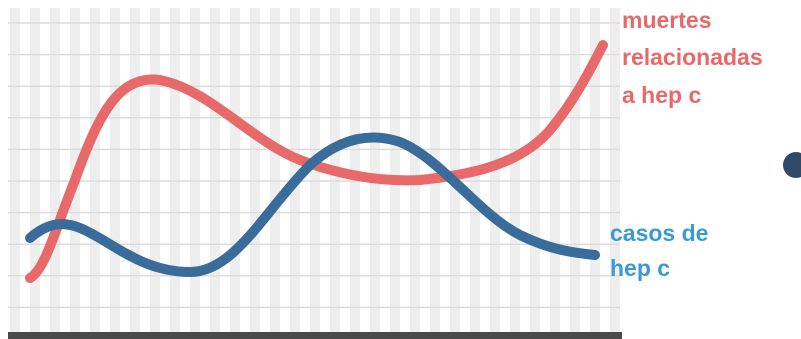 The width and height of the screenshot is (801, 339). I want to click on dot, so click(792, 165).